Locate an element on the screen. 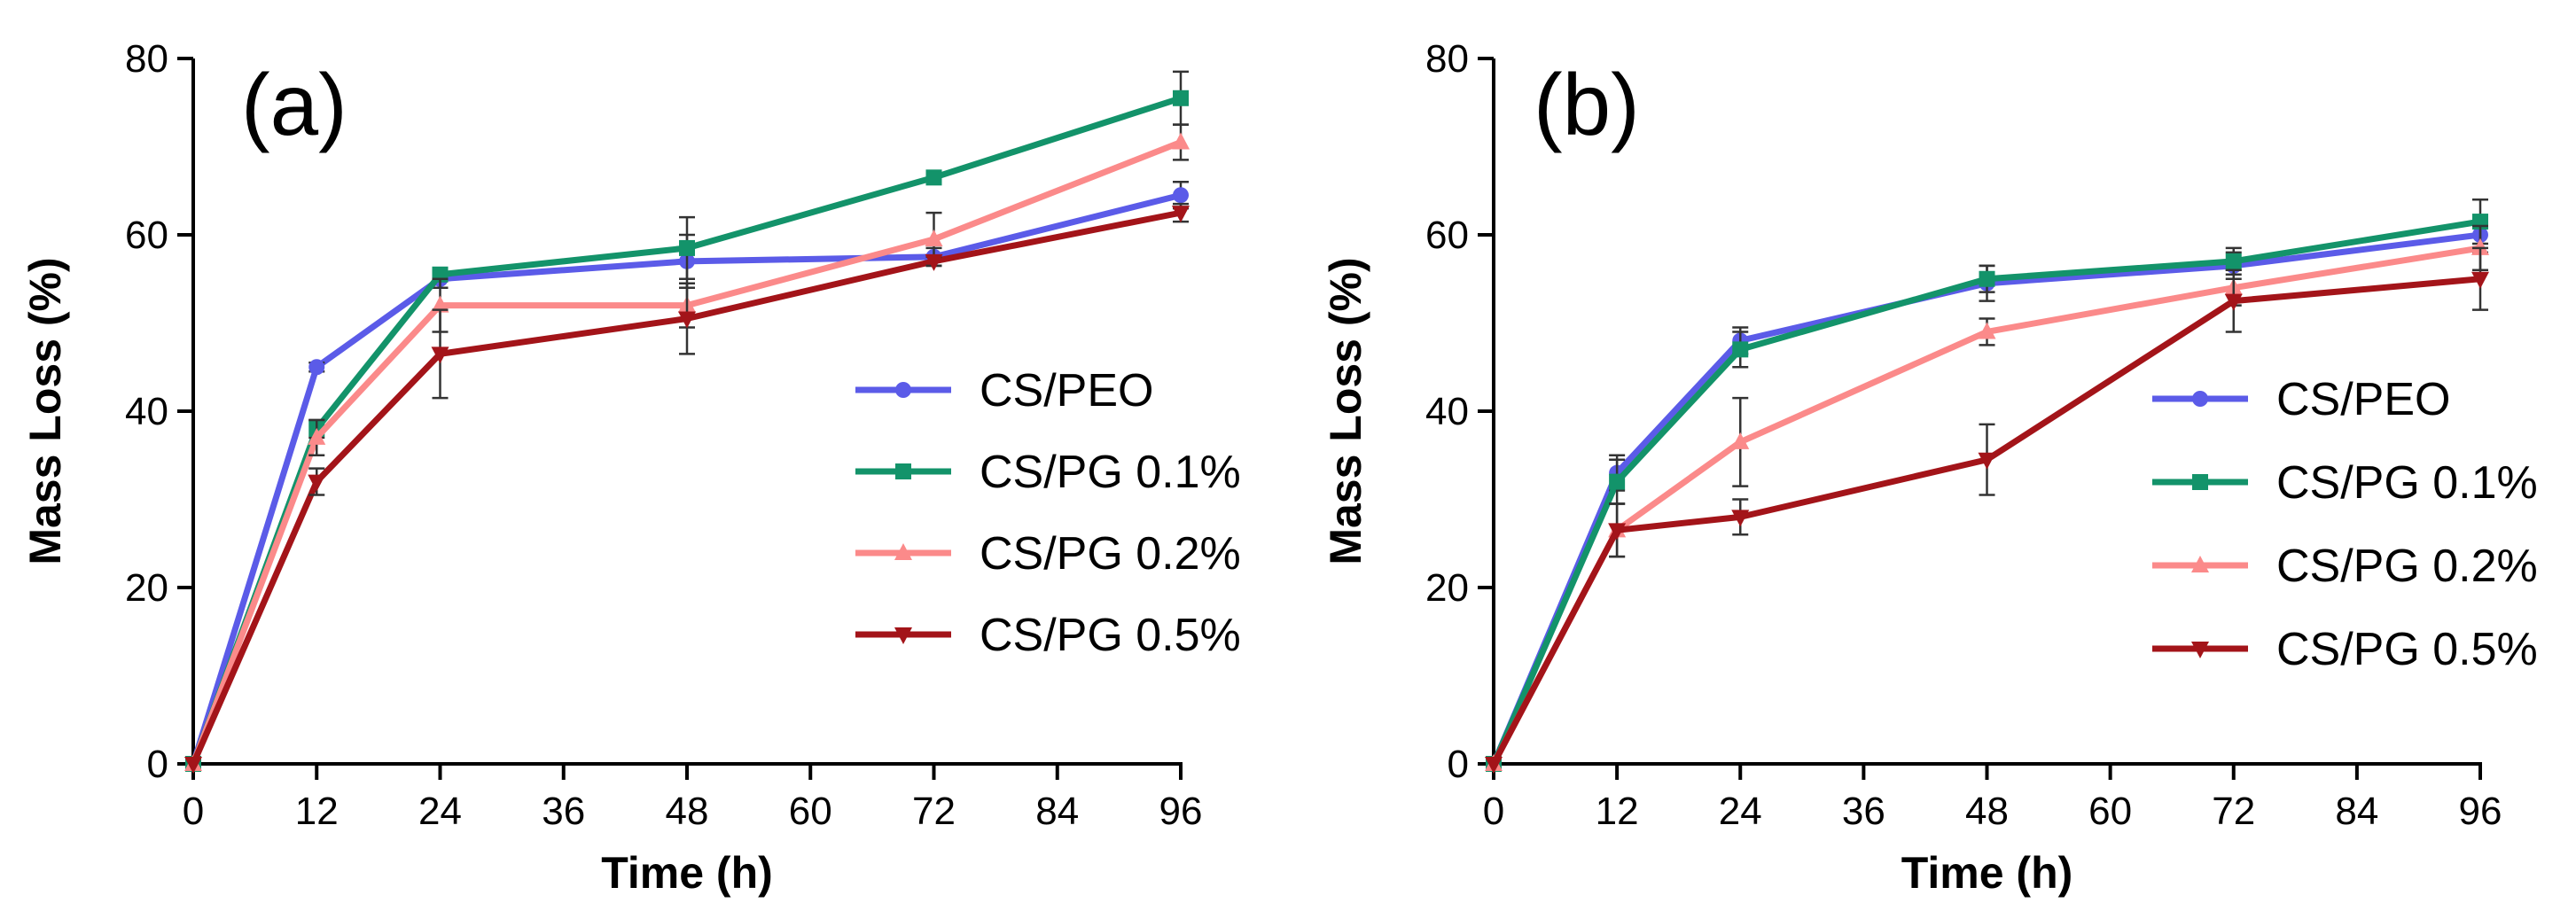 Image resolution: width=2576 pixels, height=903 pixels. panel-b-y-tick-label: 20 is located at coordinates (1447, 588).